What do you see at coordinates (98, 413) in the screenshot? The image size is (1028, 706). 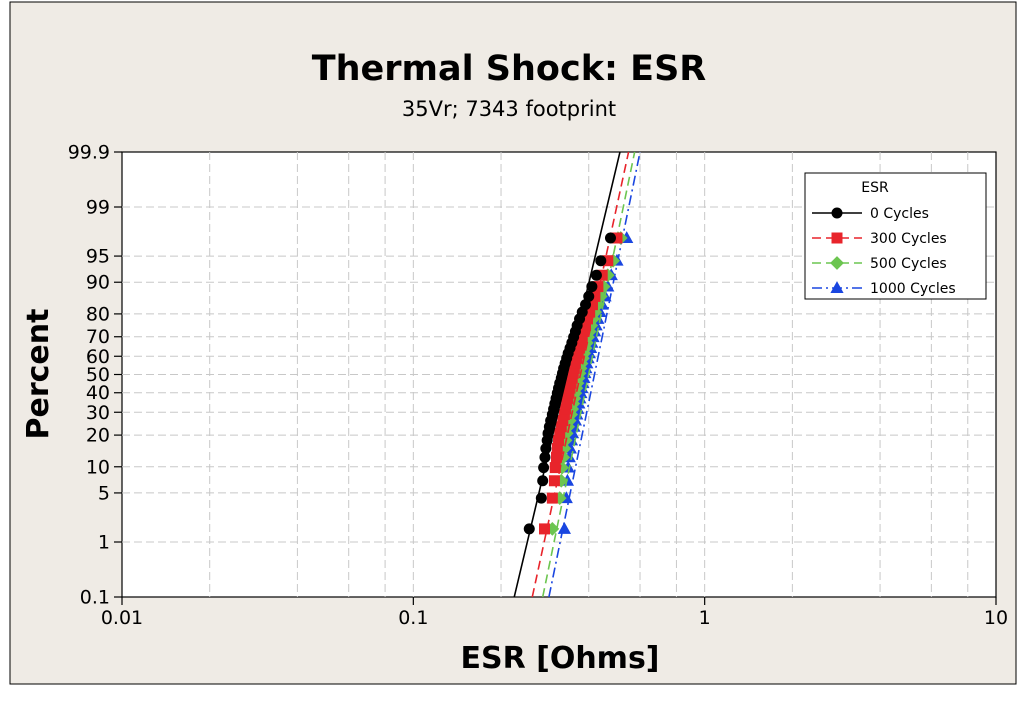 I see `y-tick-label: 30` at bounding box center [98, 413].